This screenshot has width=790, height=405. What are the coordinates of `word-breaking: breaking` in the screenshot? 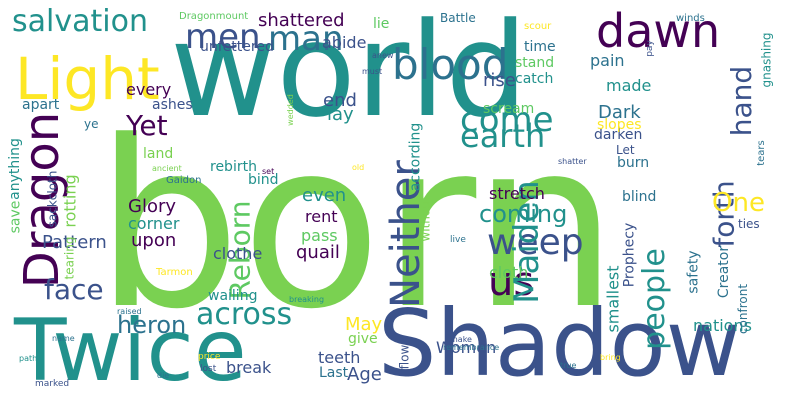 It's located at (307, 299).